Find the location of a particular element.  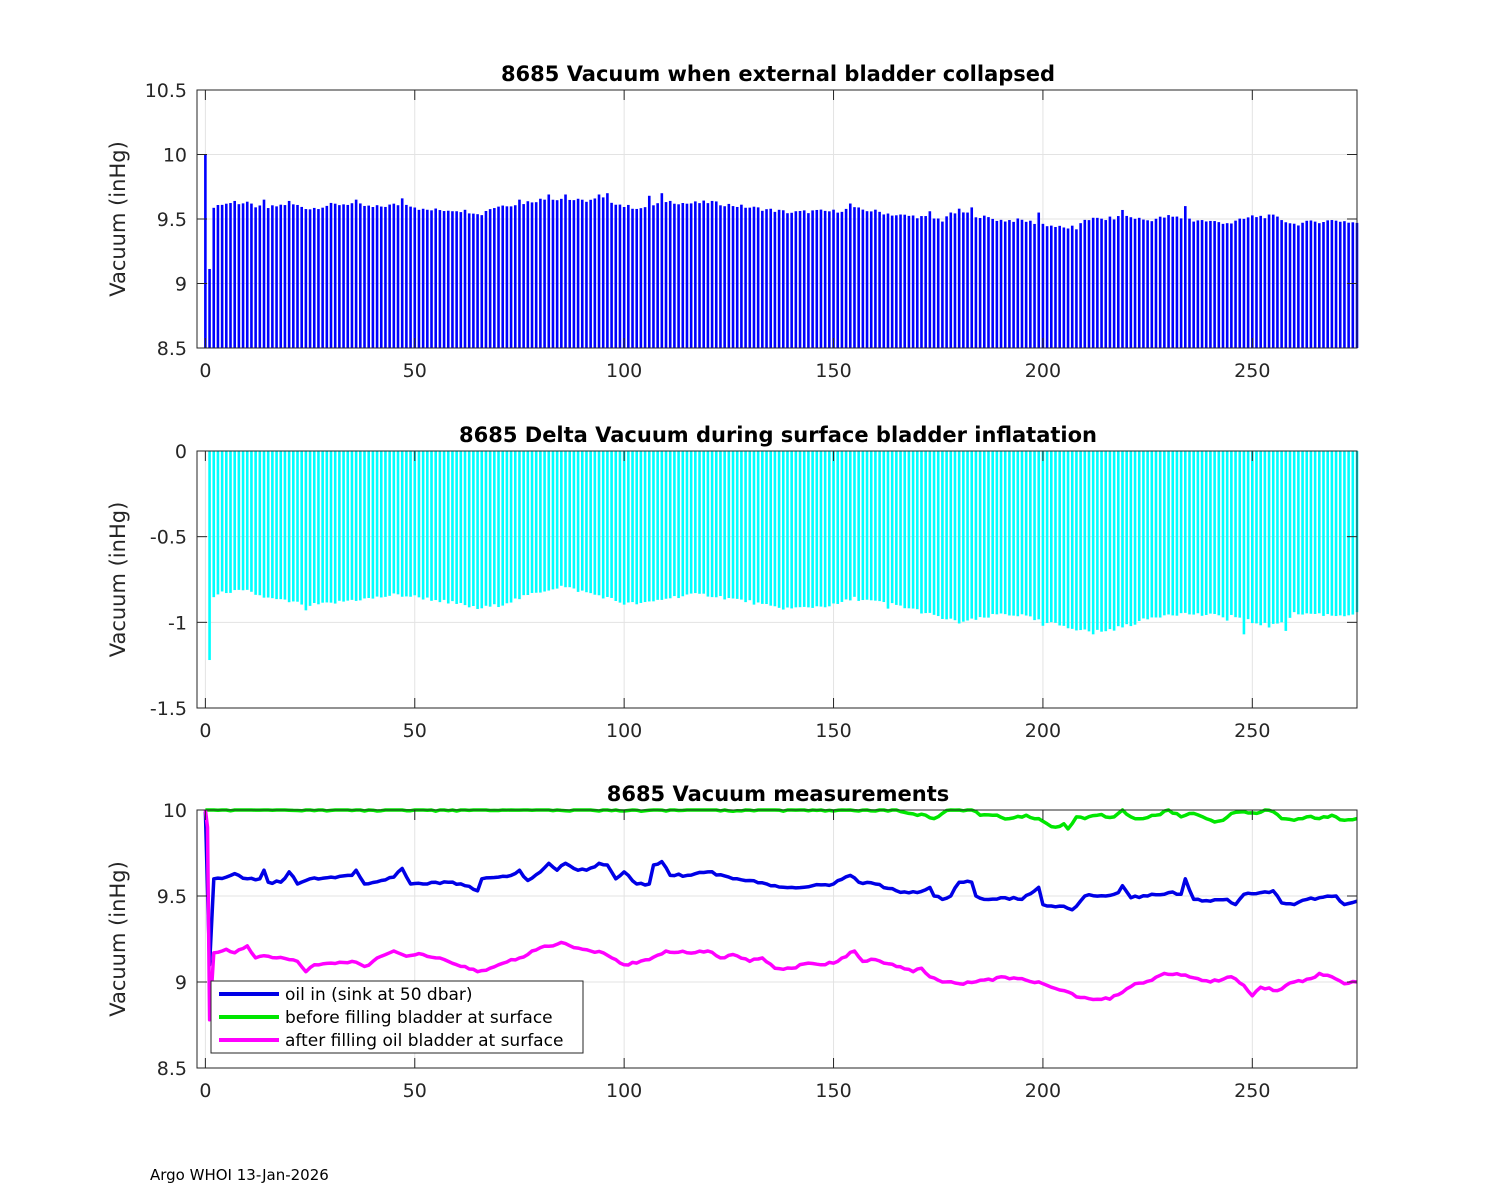

y-tick-label: 8.5 is located at coordinates (172, 1069).